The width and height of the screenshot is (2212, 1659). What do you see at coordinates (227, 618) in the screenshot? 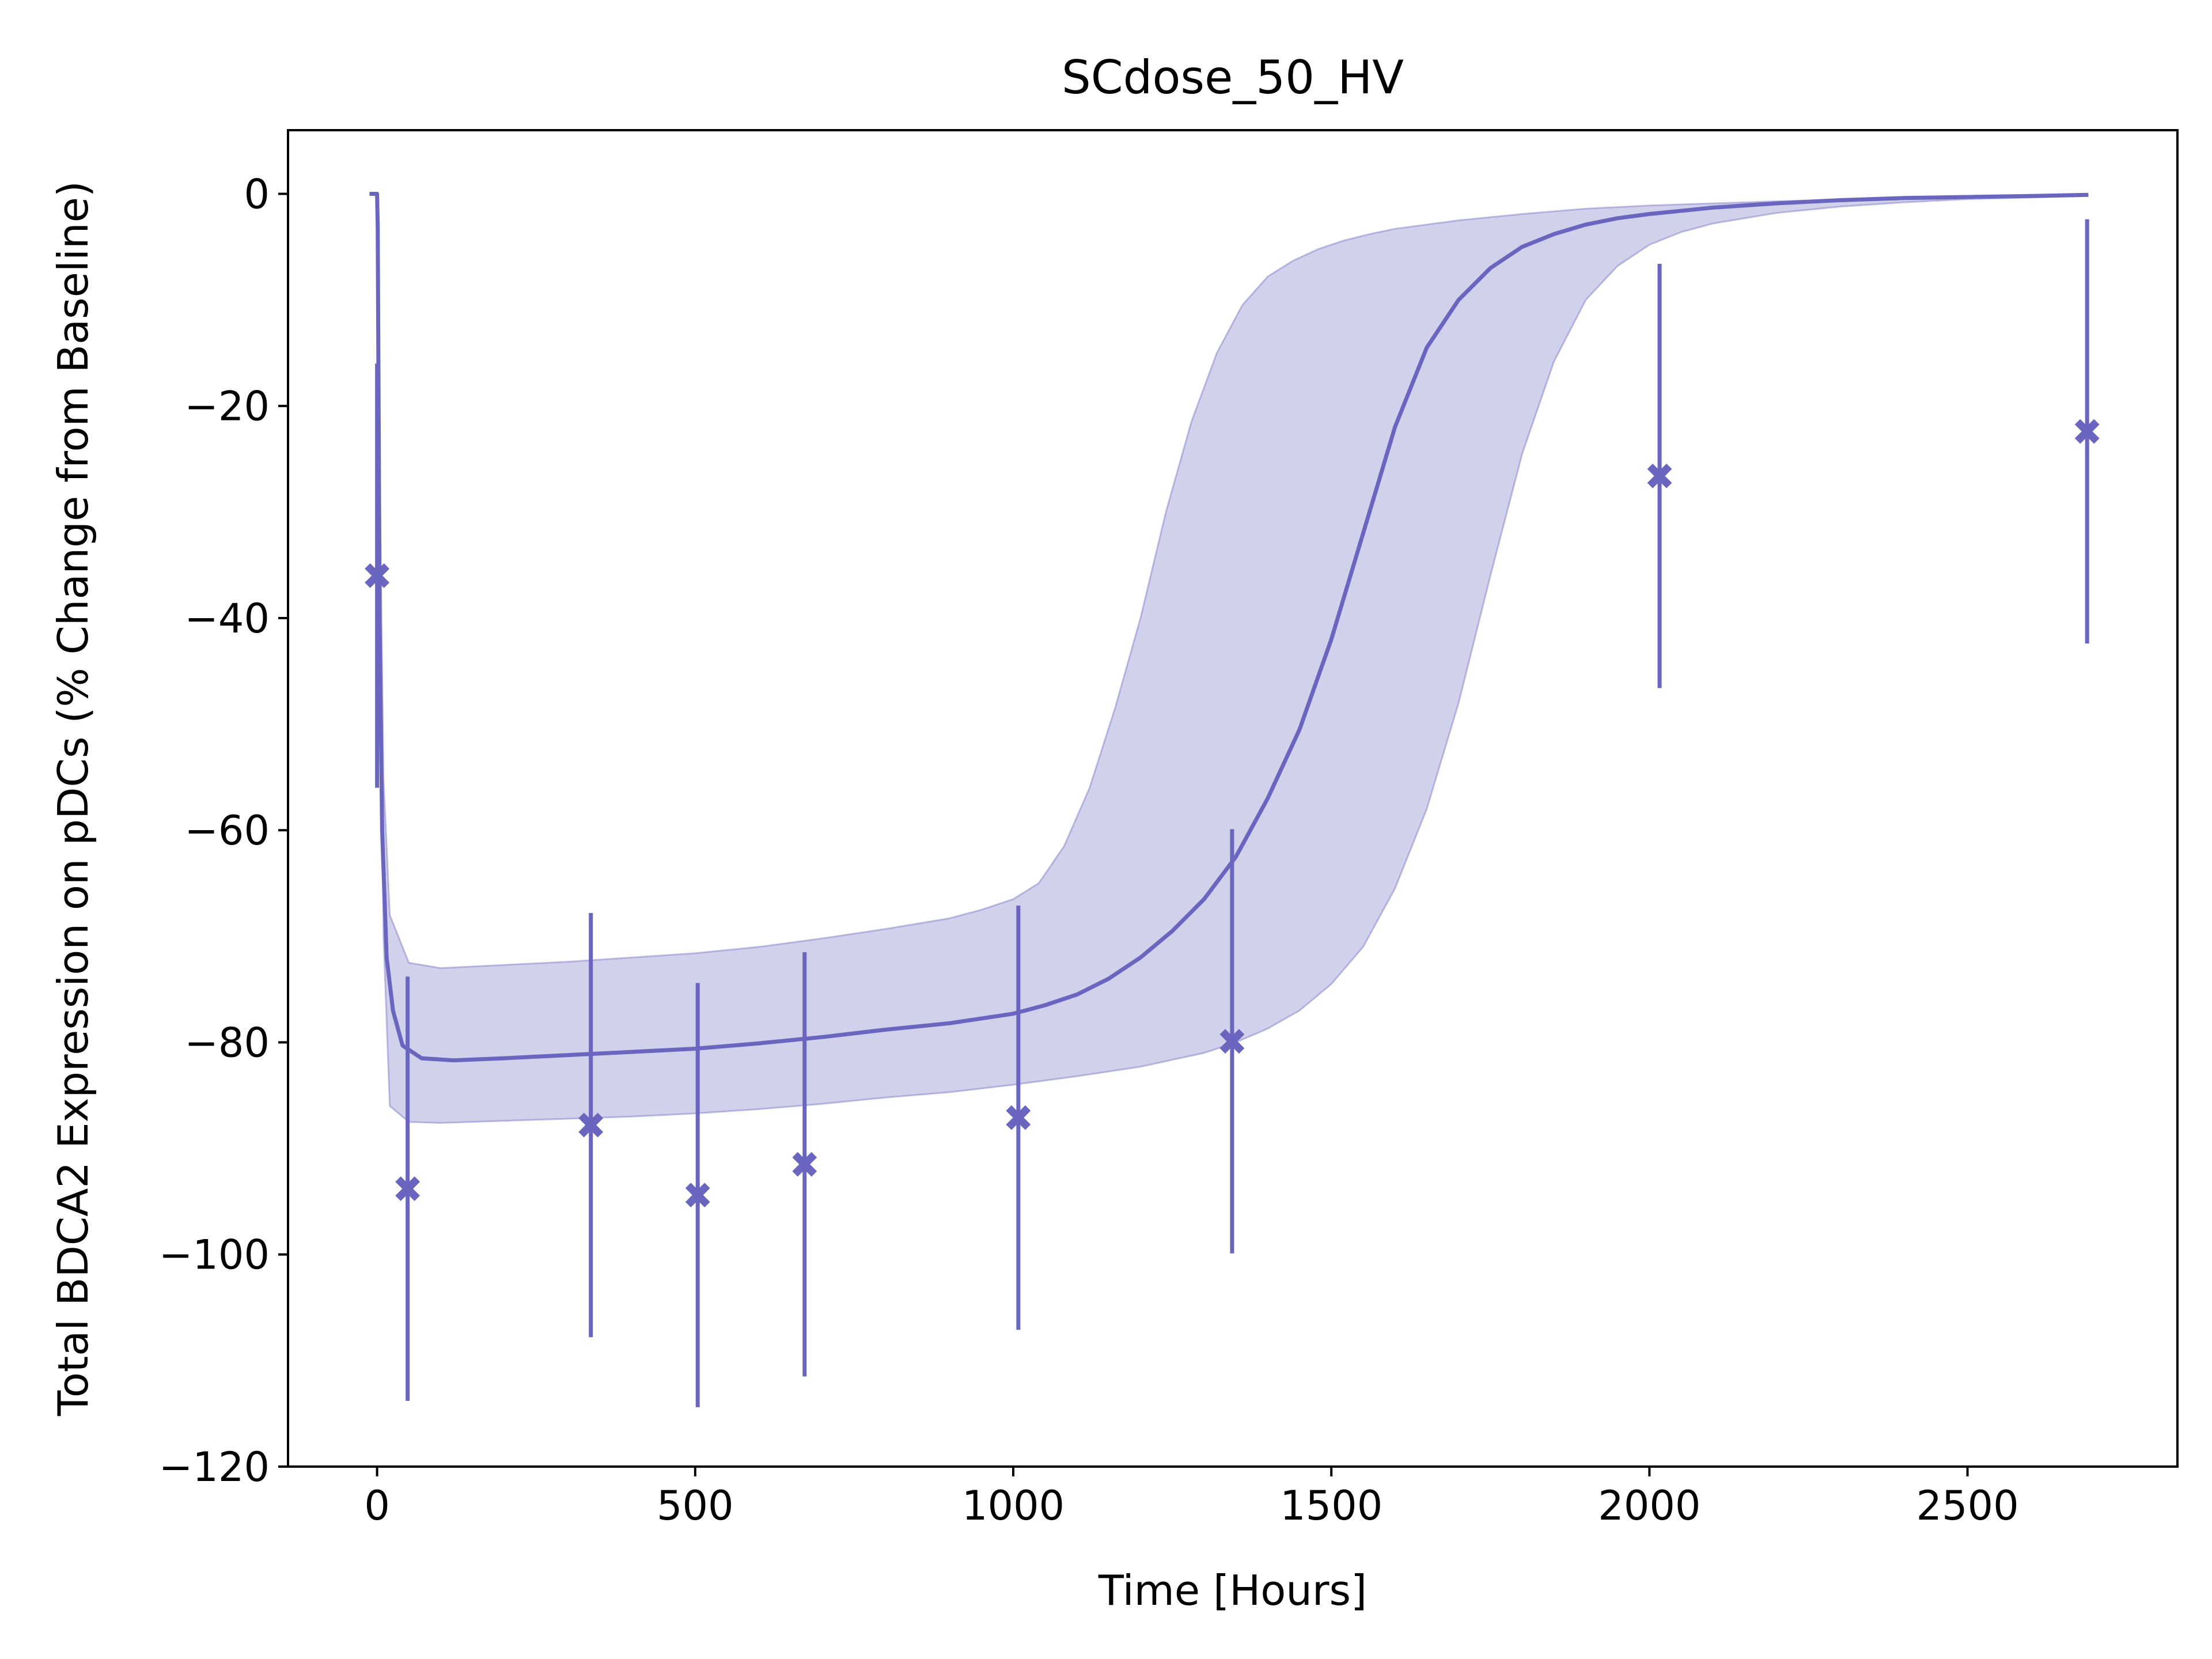
I see `y-tick-label: −40` at bounding box center [227, 618].